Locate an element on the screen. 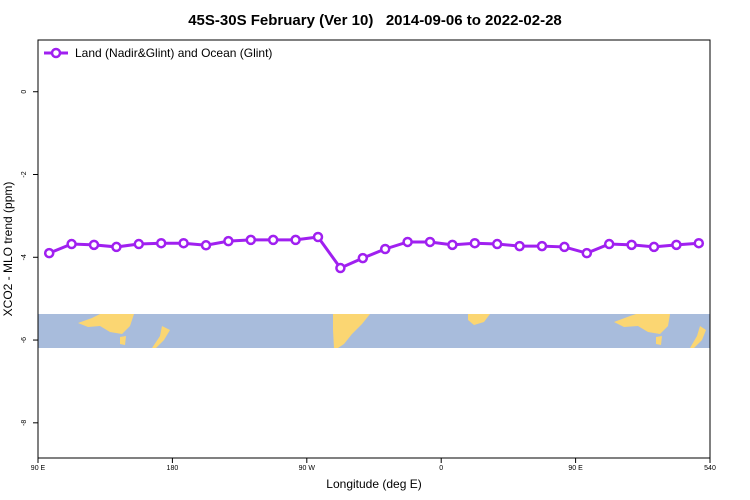 This screenshot has height=500, width=750. x-tick-label: 90 W is located at coordinates (307, 468).